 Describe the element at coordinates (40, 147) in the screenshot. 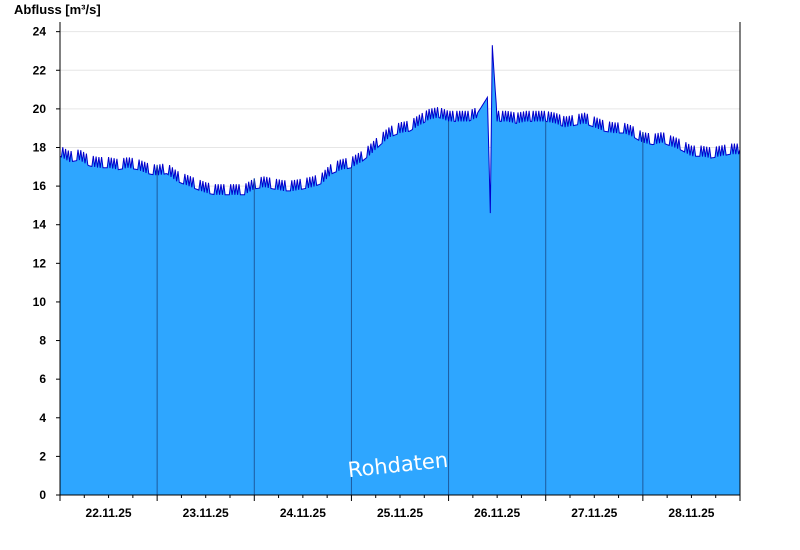

I see `y-tick-label-18: 18` at that location.